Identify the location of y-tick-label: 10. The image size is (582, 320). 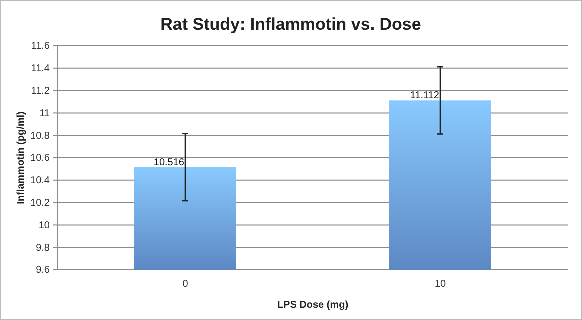
(44, 226).